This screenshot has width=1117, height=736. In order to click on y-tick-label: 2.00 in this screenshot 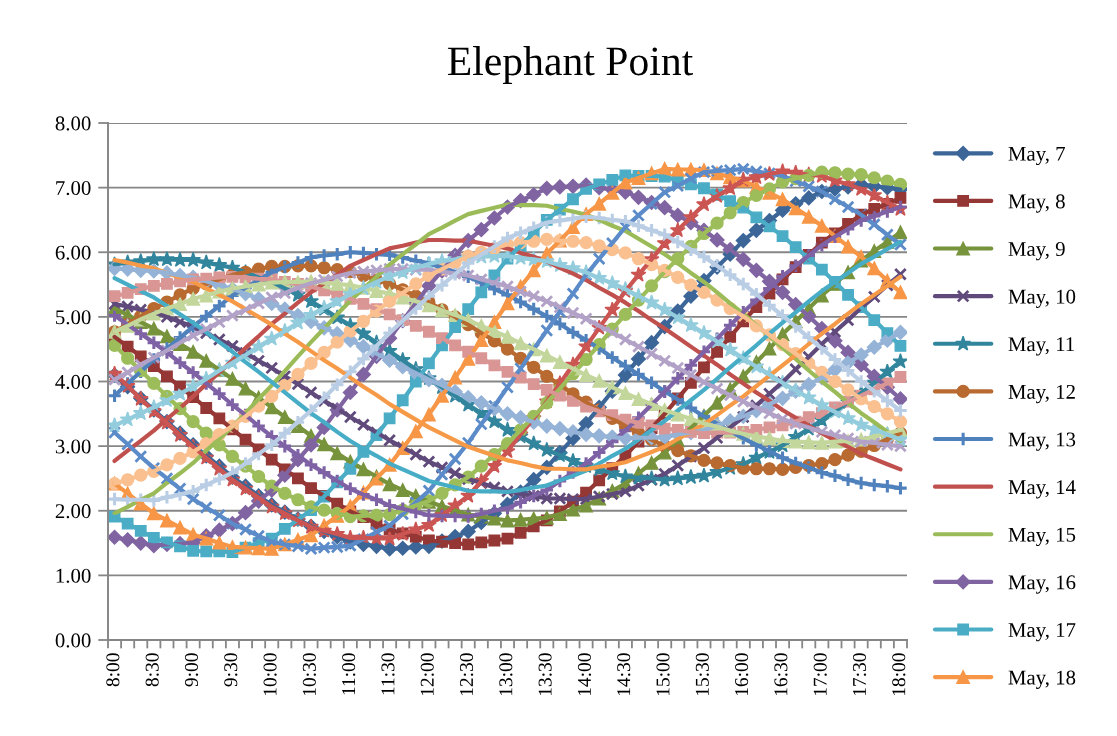, I will do `click(73, 511)`.